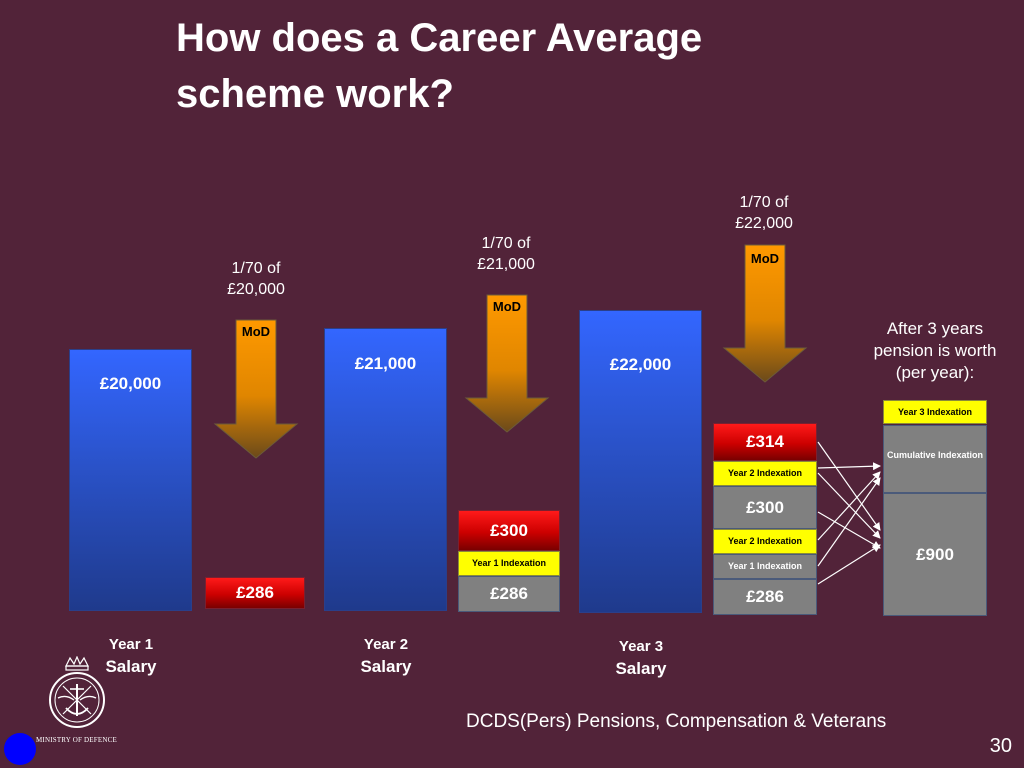 This screenshot has width=1024, height=768. Describe the element at coordinates (509, 594) in the screenshot. I see `stack-2-base: £286` at that location.